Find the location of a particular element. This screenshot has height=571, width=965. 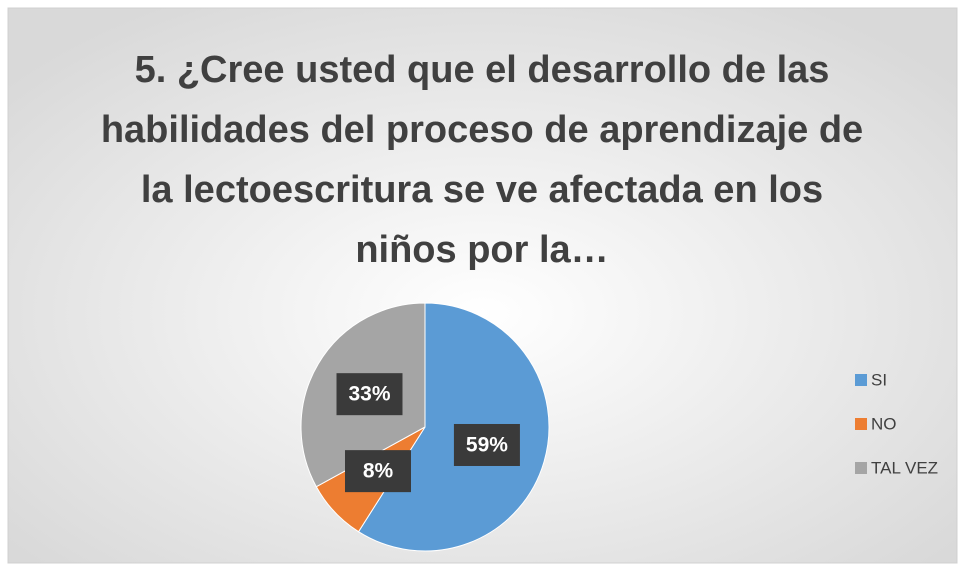

legend-label: NO is located at coordinates (884, 423).